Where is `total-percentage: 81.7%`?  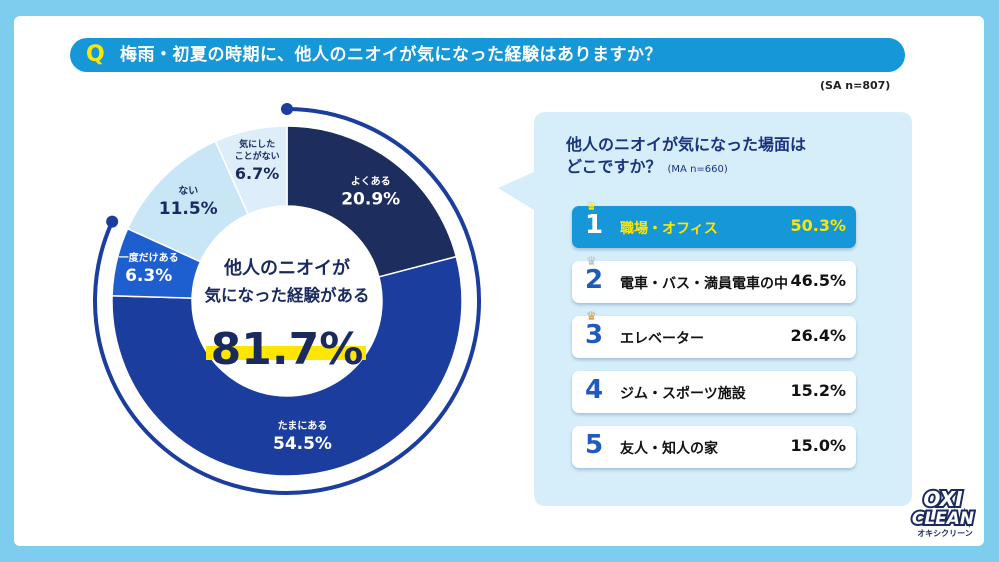 total-percentage: 81.7% is located at coordinates (287, 349).